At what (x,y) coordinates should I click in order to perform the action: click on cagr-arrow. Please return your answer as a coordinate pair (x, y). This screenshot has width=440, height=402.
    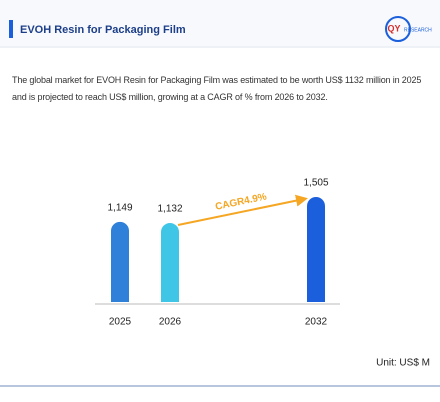
    Looking at the image, I should click on (242, 210).